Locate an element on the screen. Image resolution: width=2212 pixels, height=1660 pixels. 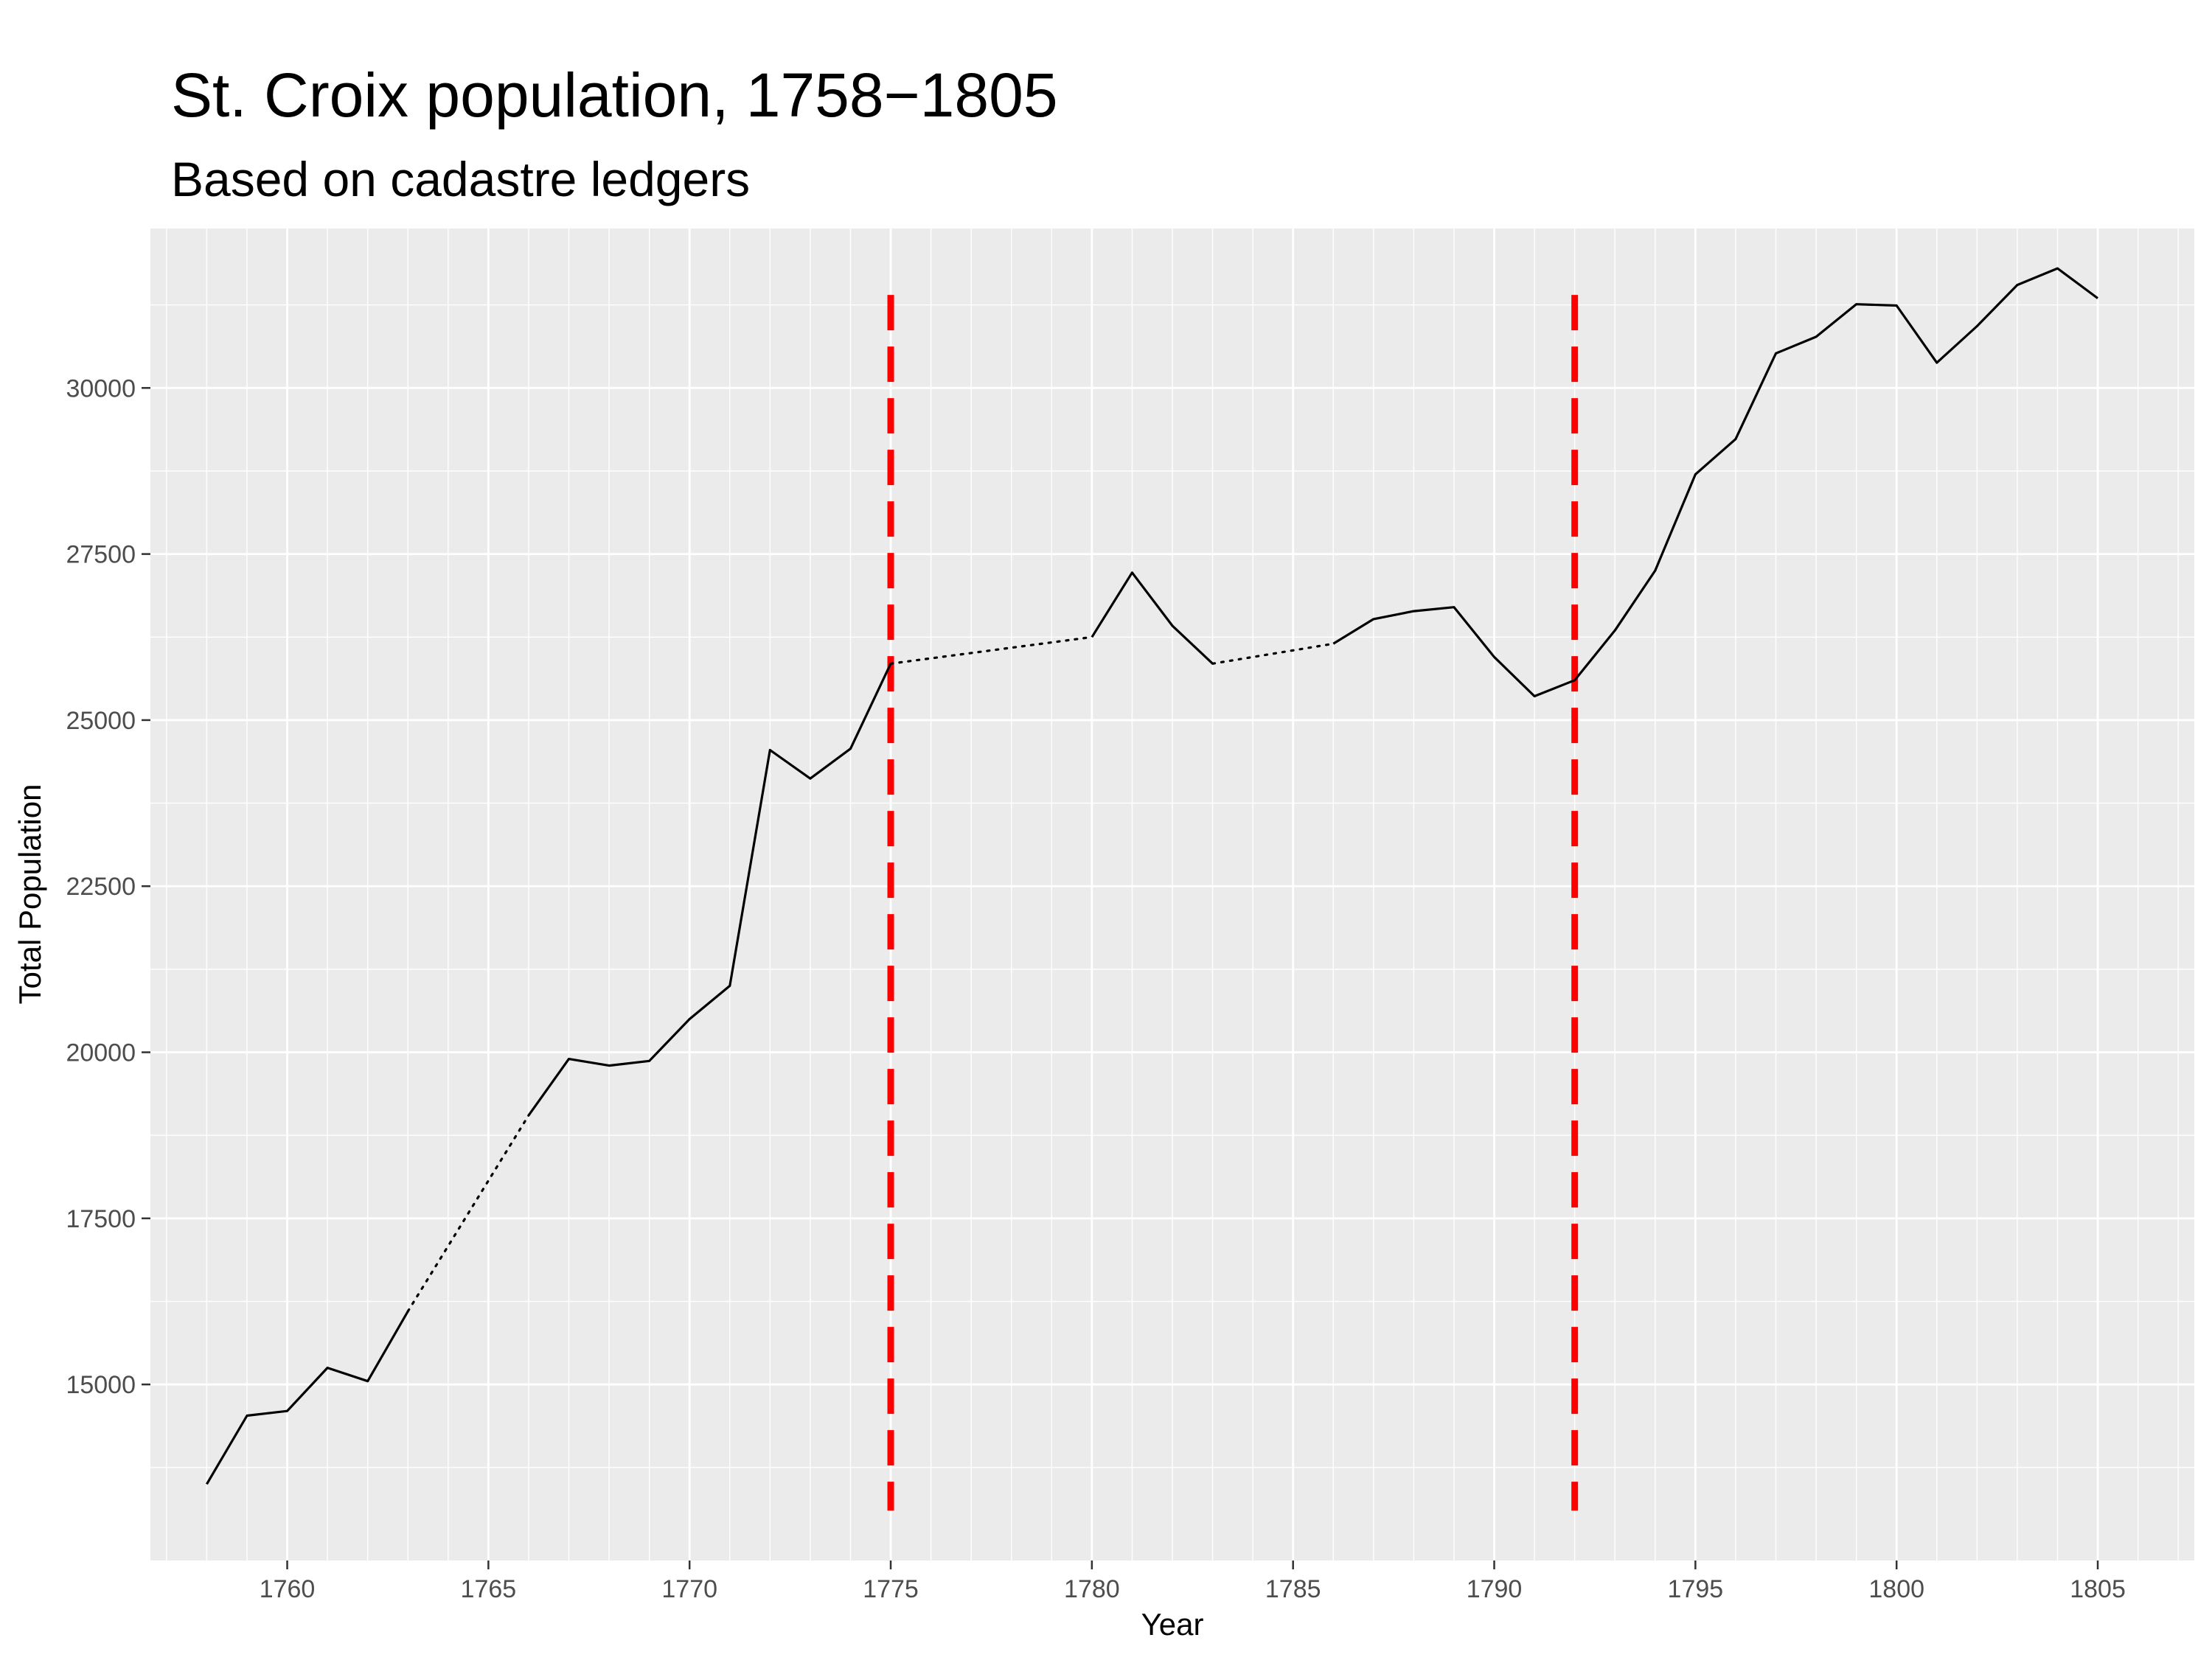
y-tick-label: 25000 is located at coordinates (101, 721).